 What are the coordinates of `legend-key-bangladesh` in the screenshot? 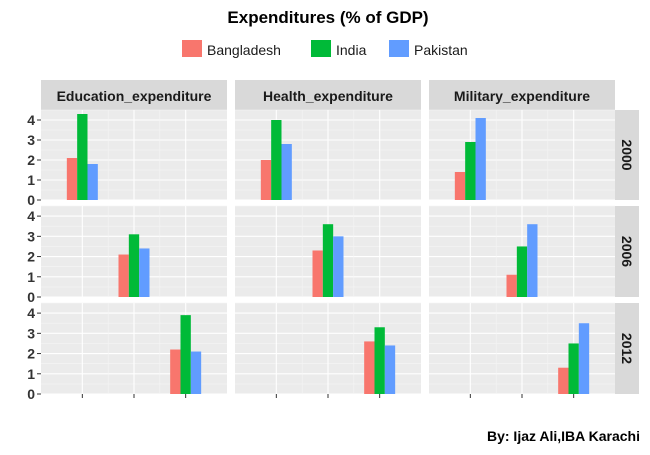 It's located at (192, 48).